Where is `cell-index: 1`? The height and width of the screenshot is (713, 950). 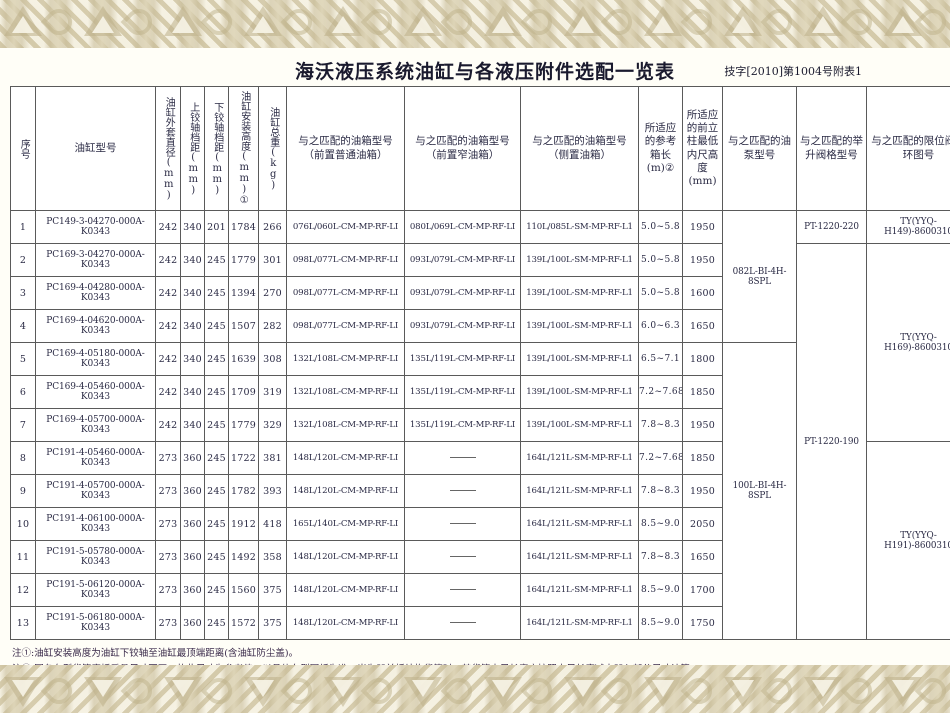 cell-index: 1 is located at coordinates (23, 227).